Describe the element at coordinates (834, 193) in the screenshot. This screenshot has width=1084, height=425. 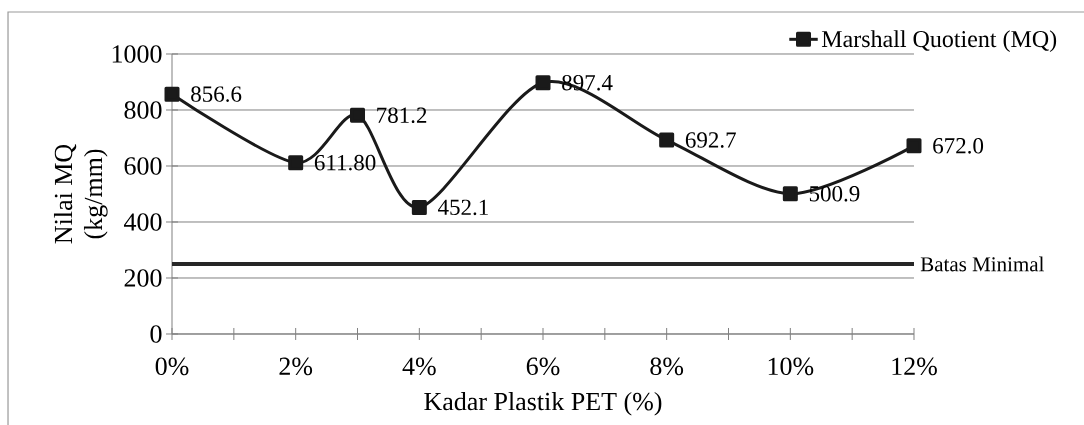
I see `data-label: 500.9` at that location.